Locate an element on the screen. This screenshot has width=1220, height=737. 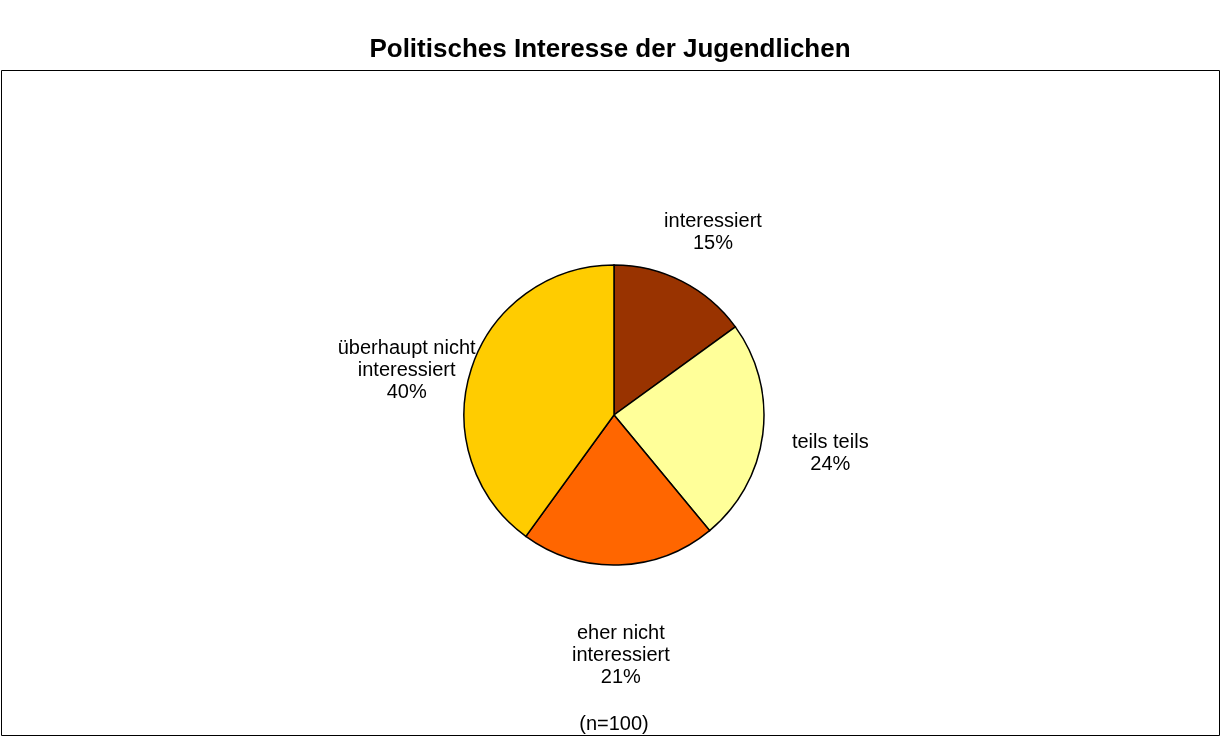
slice-label: teils teils is located at coordinates (830, 441).